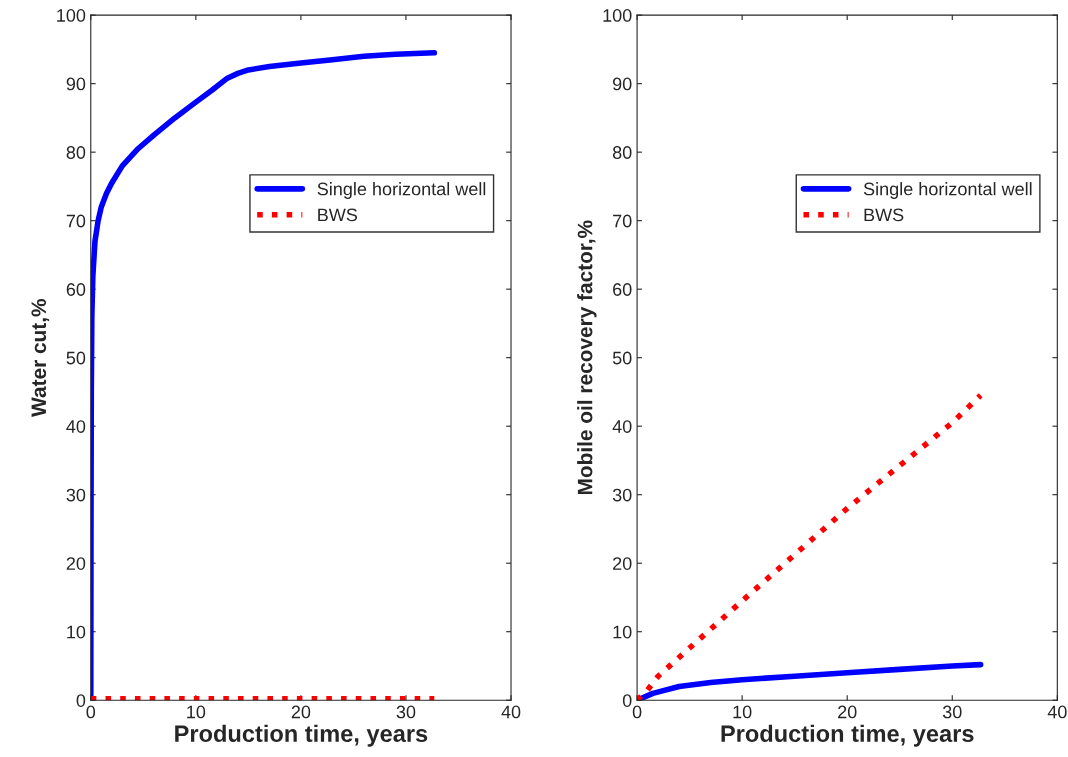 This screenshot has height=757, width=1068. I want to click on y-axis-title: Mobile oil recovery factor,%, so click(587, 357).